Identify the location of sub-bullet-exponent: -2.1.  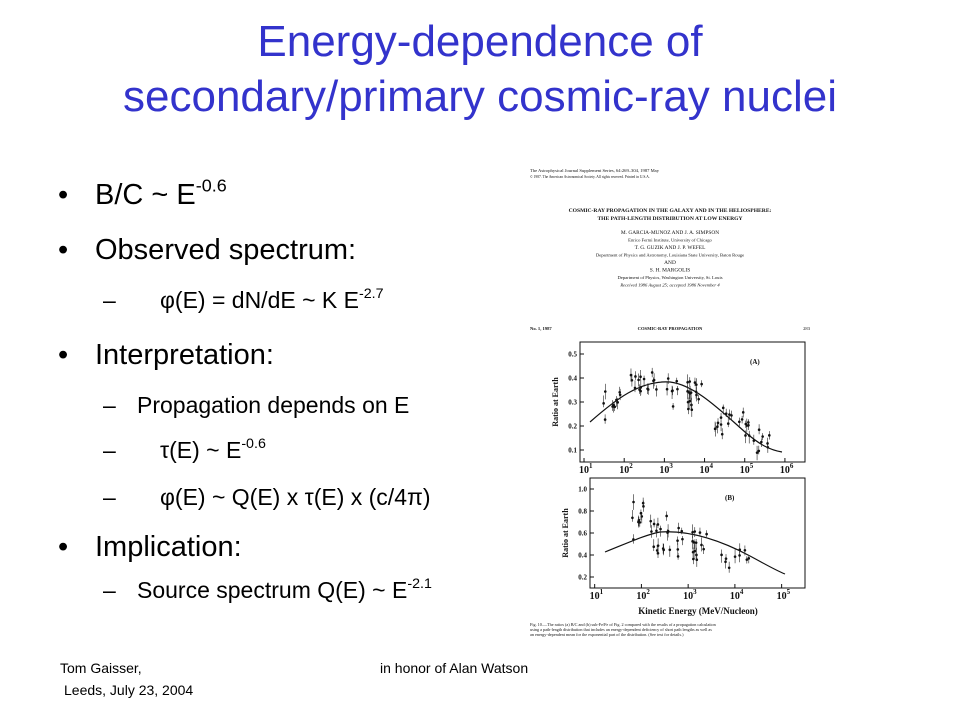
(419, 584).